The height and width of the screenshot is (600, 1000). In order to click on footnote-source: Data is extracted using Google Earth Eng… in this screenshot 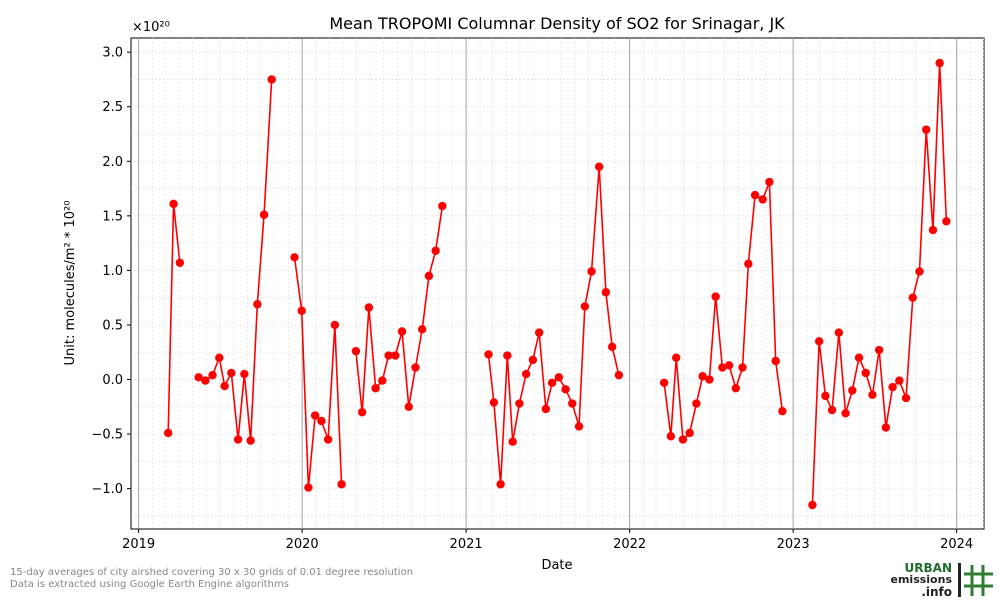, I will do `click(149, 584)`.